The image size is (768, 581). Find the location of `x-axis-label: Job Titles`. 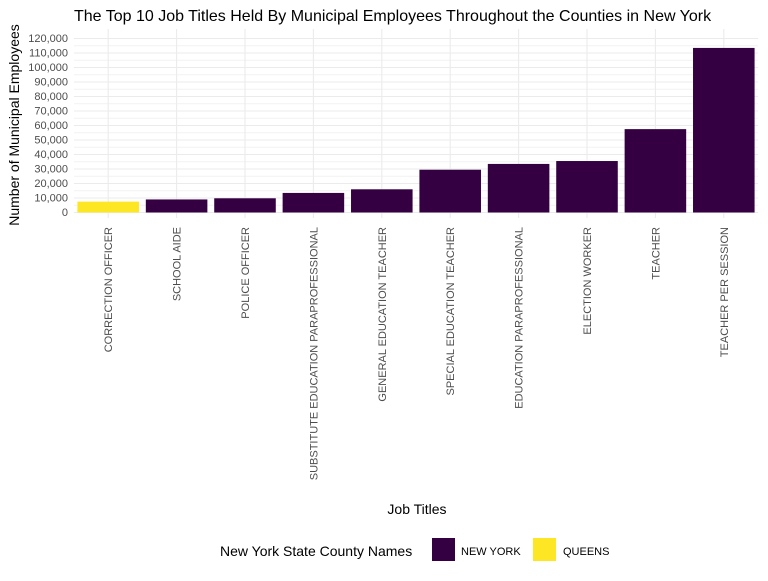

x-axis-label: Job Titles is located at coordinates (416, 509).